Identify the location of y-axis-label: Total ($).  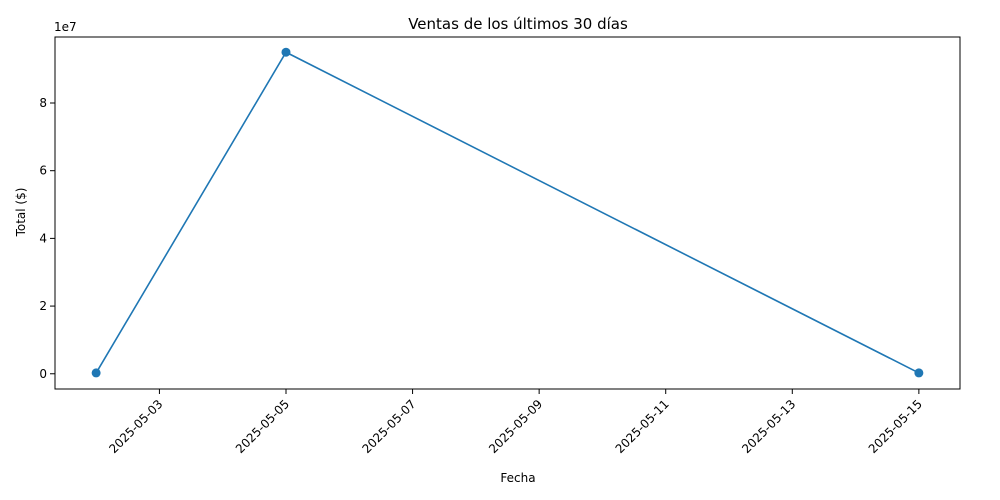
(21, 213).